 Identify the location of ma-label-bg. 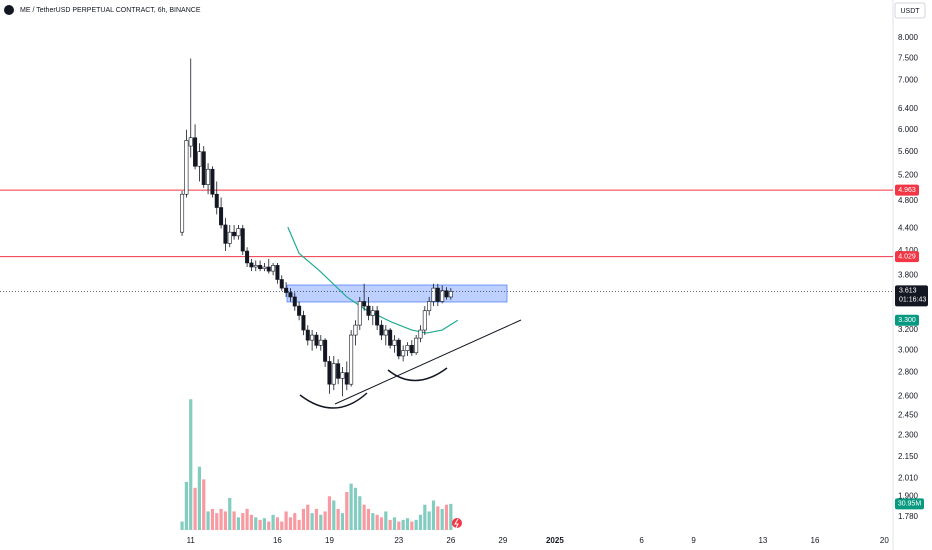
(907, 320).